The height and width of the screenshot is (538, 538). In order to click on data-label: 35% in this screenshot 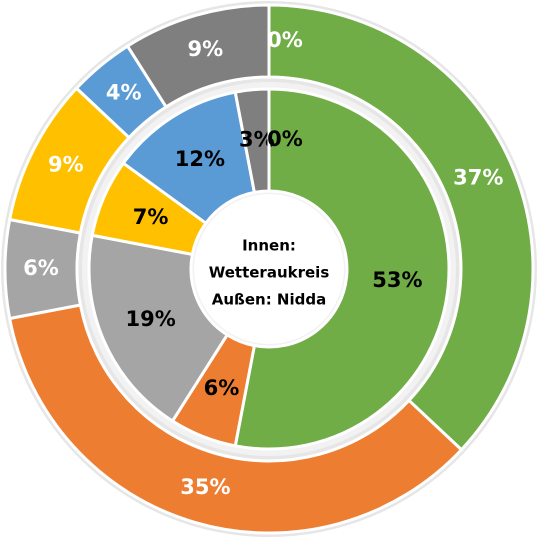, I will do `click(205, 487)`.